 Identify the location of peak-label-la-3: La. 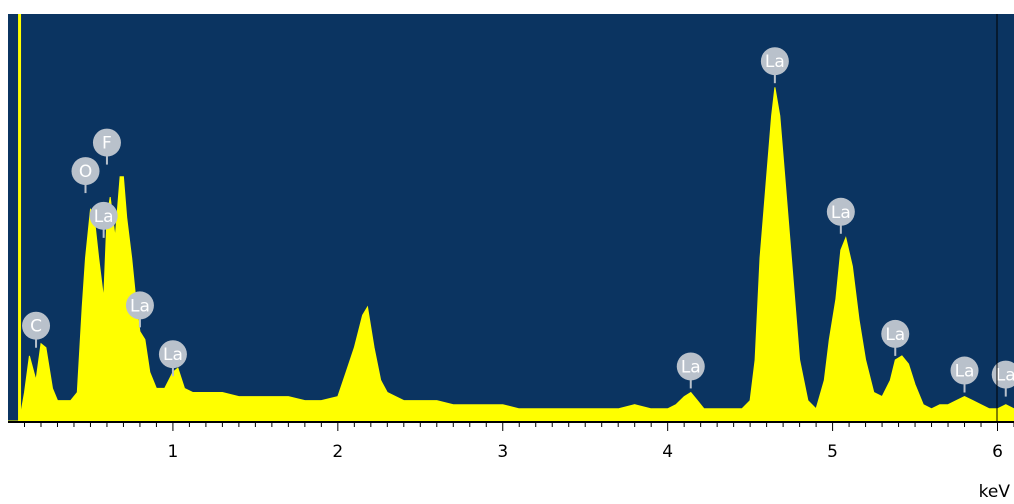
(104, 217).